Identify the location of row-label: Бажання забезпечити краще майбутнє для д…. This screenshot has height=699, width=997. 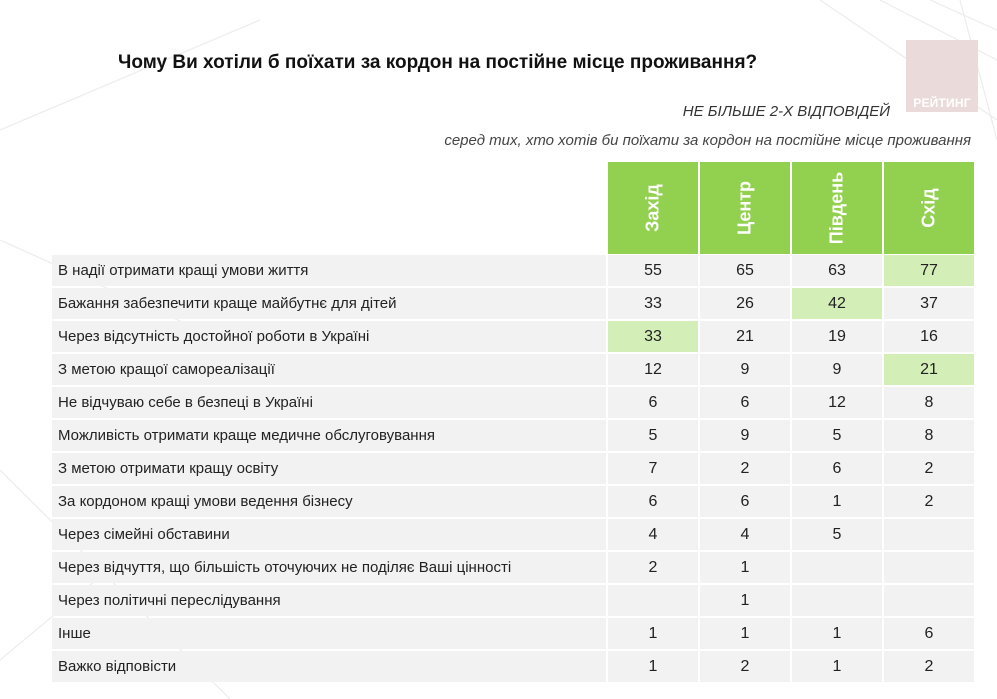
(329, 303).